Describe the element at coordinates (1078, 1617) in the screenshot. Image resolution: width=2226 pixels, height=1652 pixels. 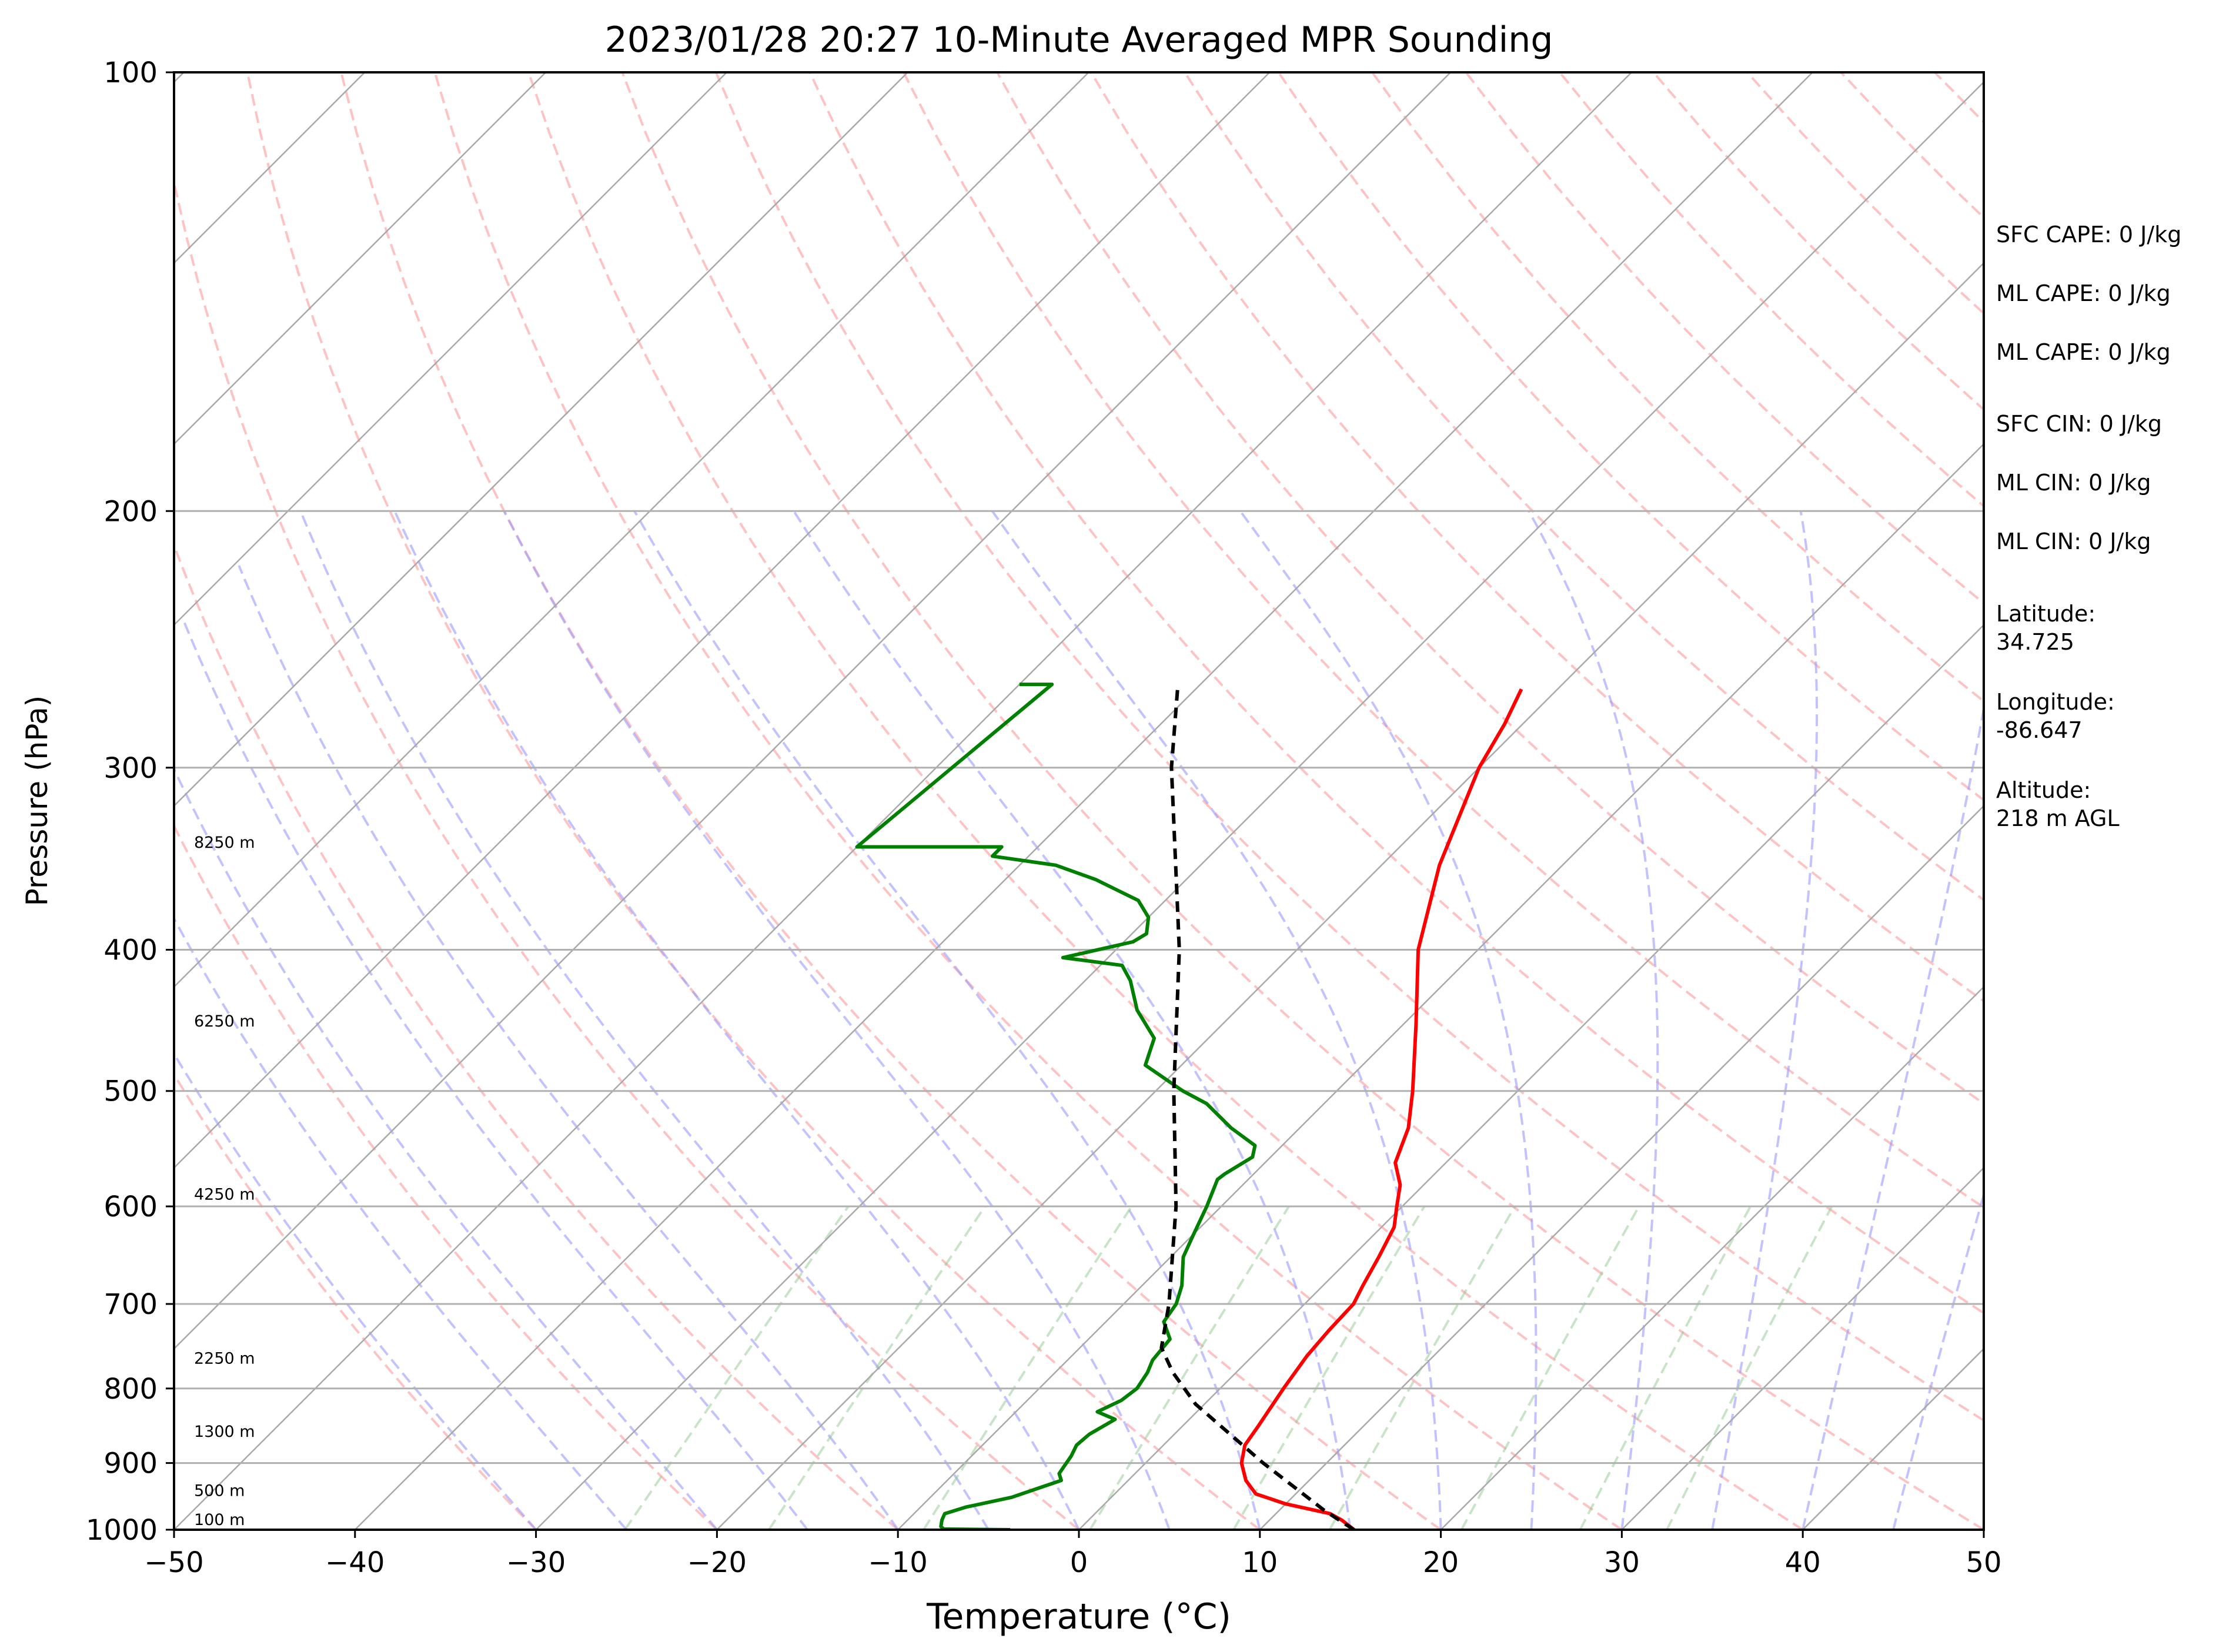
I see `x-axis-label: Temperature (°C)` at that location.